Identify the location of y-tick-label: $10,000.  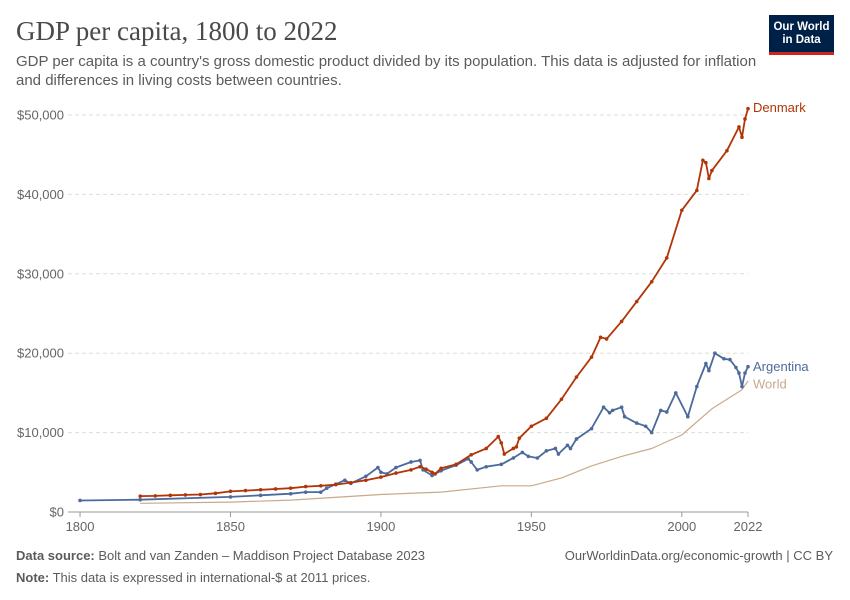
(40, 432).